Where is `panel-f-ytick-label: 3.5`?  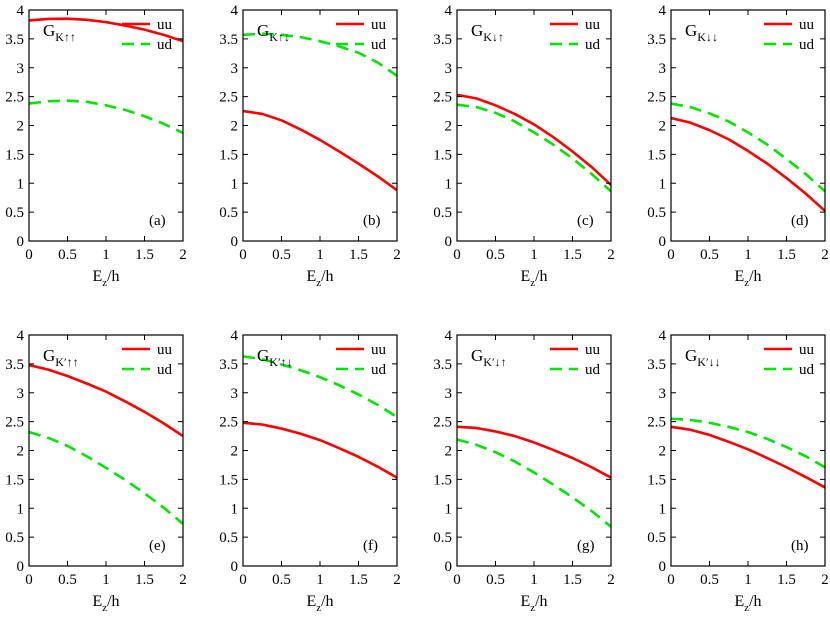
panel-f-ytick-label: 3.5 is located at coordinates (228, 365).